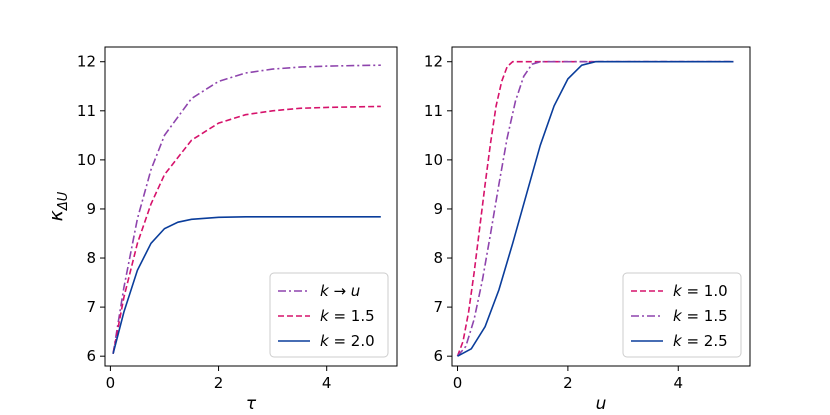  Describe the element at coordinates (700, 341) in the screenshot. I see `legend-label: k = 2.5` at that location.